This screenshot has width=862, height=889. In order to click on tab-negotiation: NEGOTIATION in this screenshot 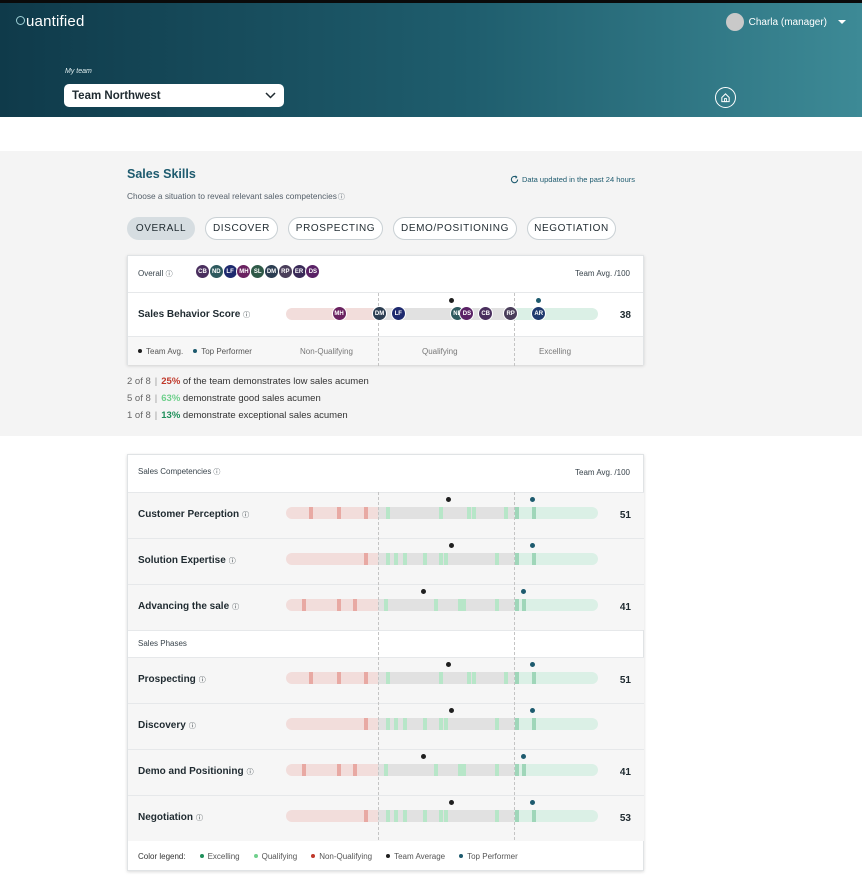, I will do `click(571, 228)`.